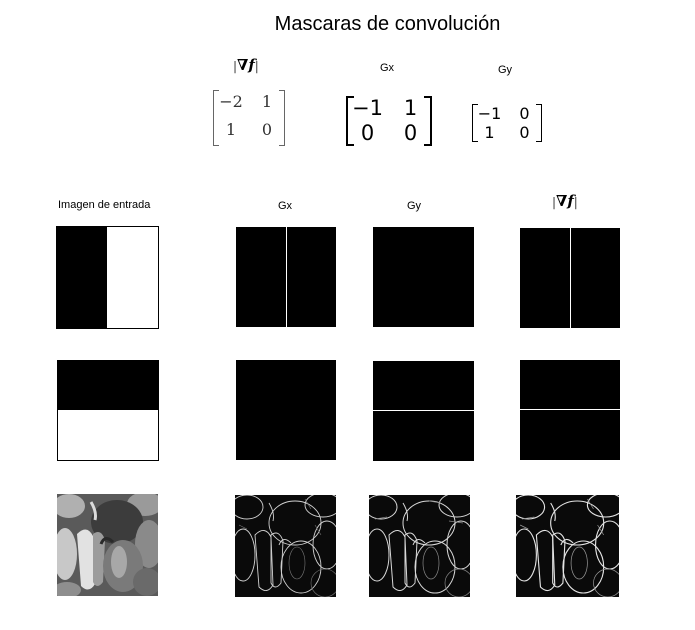  What do you see at coordinates (249, 118) in the screenshot?
I see `gradient-mask-matrix: −2 1 1 0` at bounding box center [249, 118].